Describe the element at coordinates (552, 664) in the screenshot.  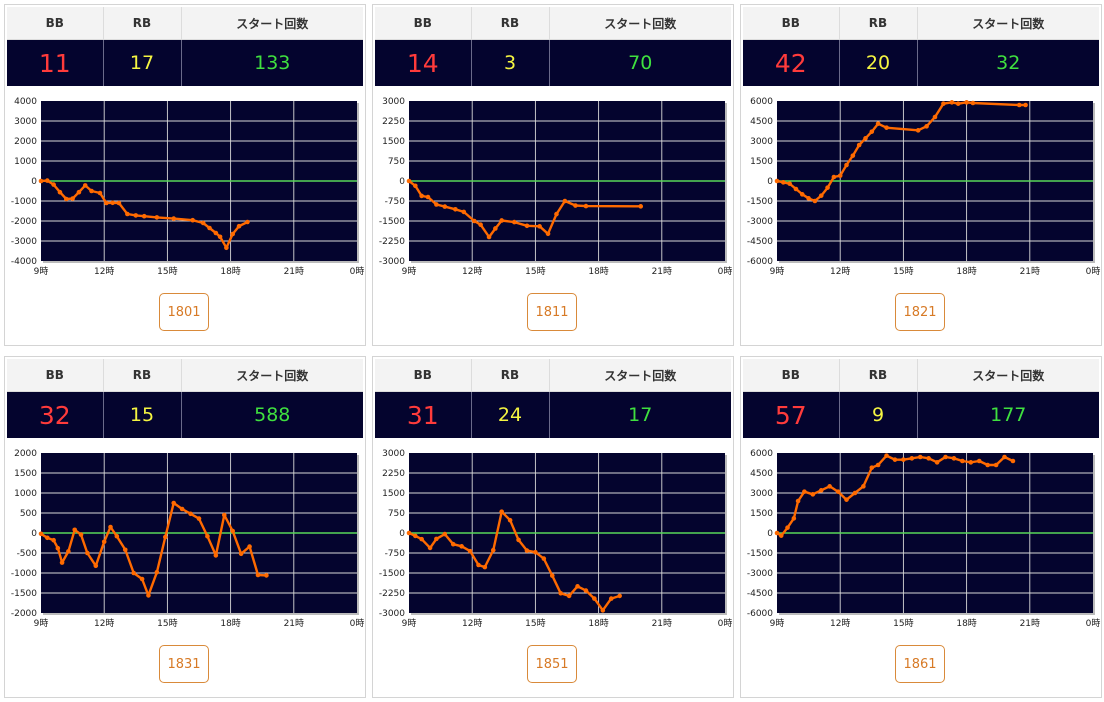
I see `unit-number-button: 1851` at that location.